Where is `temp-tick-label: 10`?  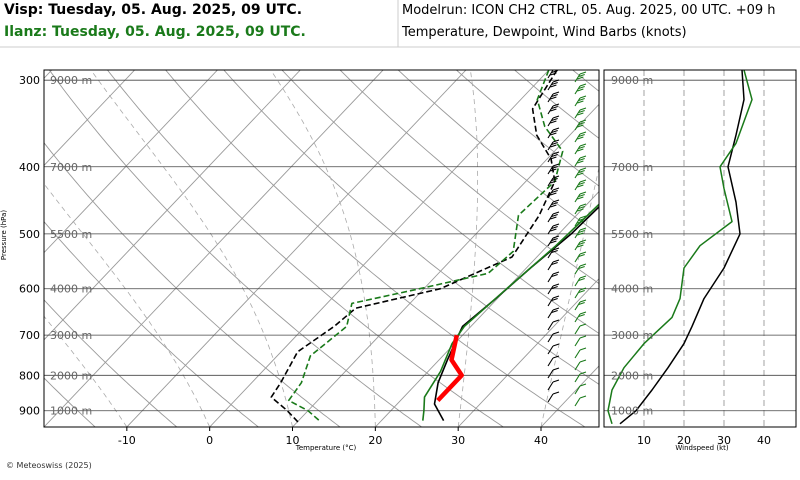 temp-tick-label: 10 is located at coordinates (293, 440).